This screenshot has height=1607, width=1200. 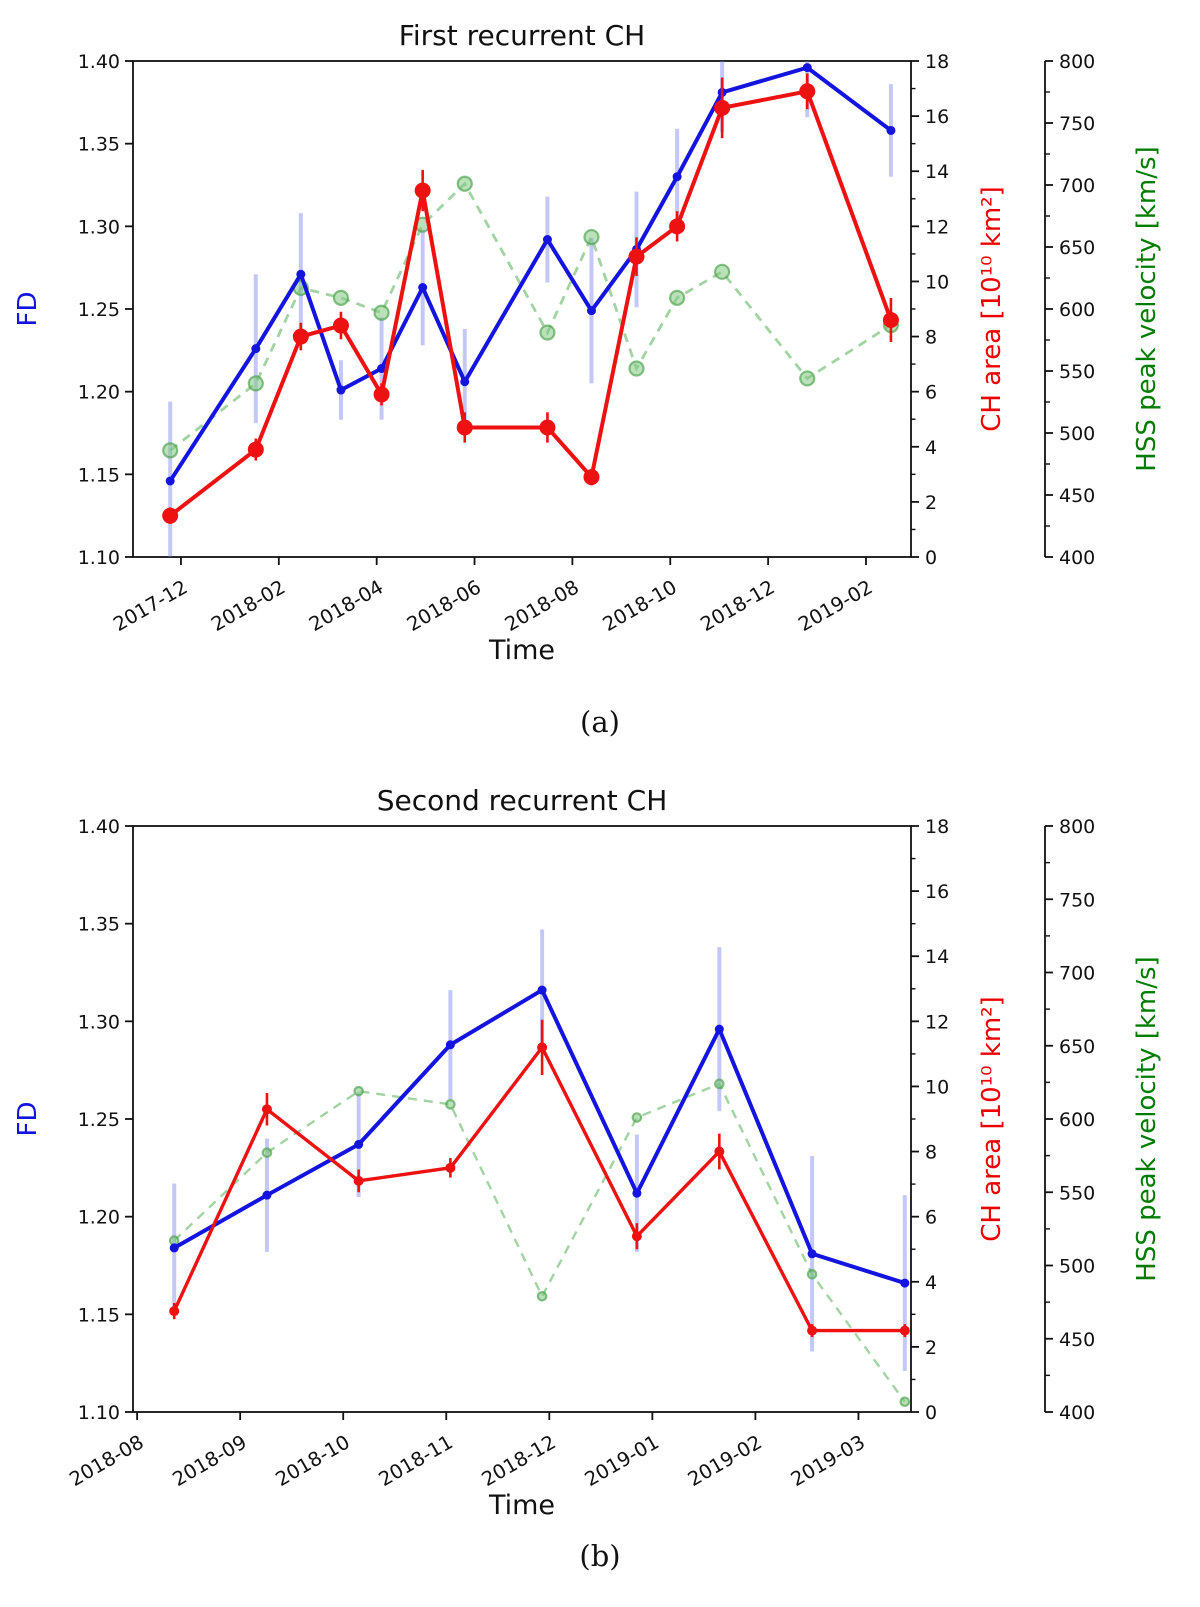 What do you see at coordinates (346, 605) in the screenshot?
I see `x-tick-label: 2018-04` at bounding box center [346, 605].